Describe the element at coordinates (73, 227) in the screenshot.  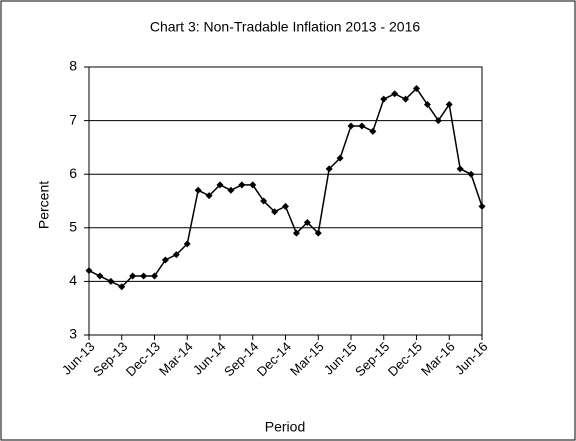
I see `y-tick-label: 5` at that location.